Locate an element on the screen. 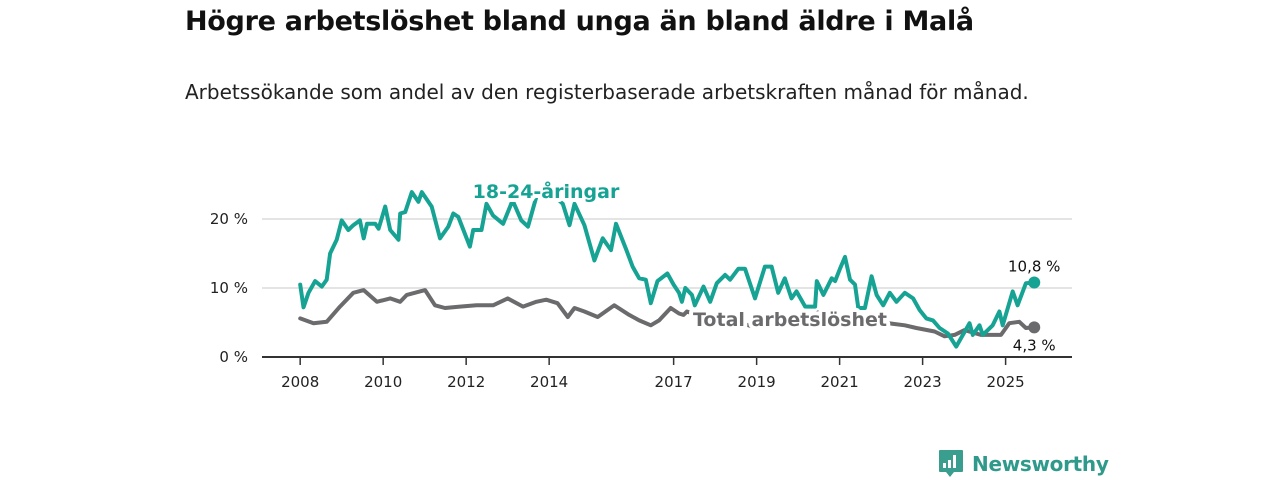 This screenshot has height=480, width=1280. x-tick-label: 2023 is located at coordinates (923, 382).